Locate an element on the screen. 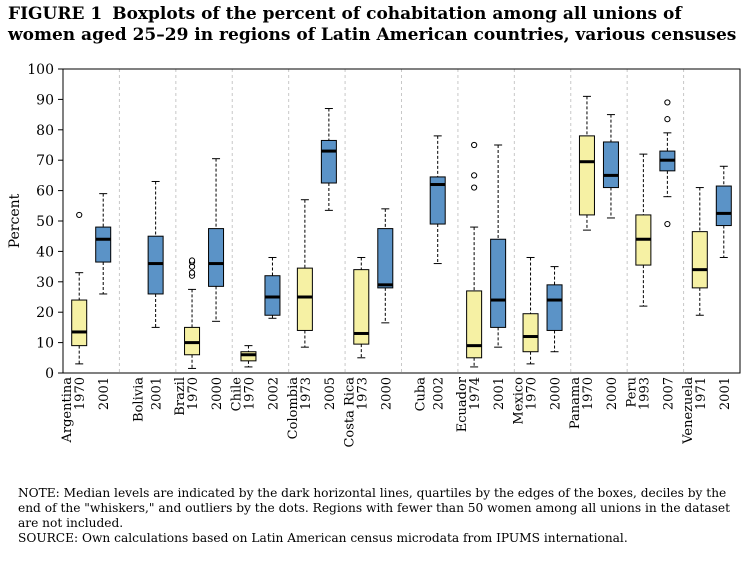 The image size is (752, 565). country-label: Chile is located at coordinates (236, 394).